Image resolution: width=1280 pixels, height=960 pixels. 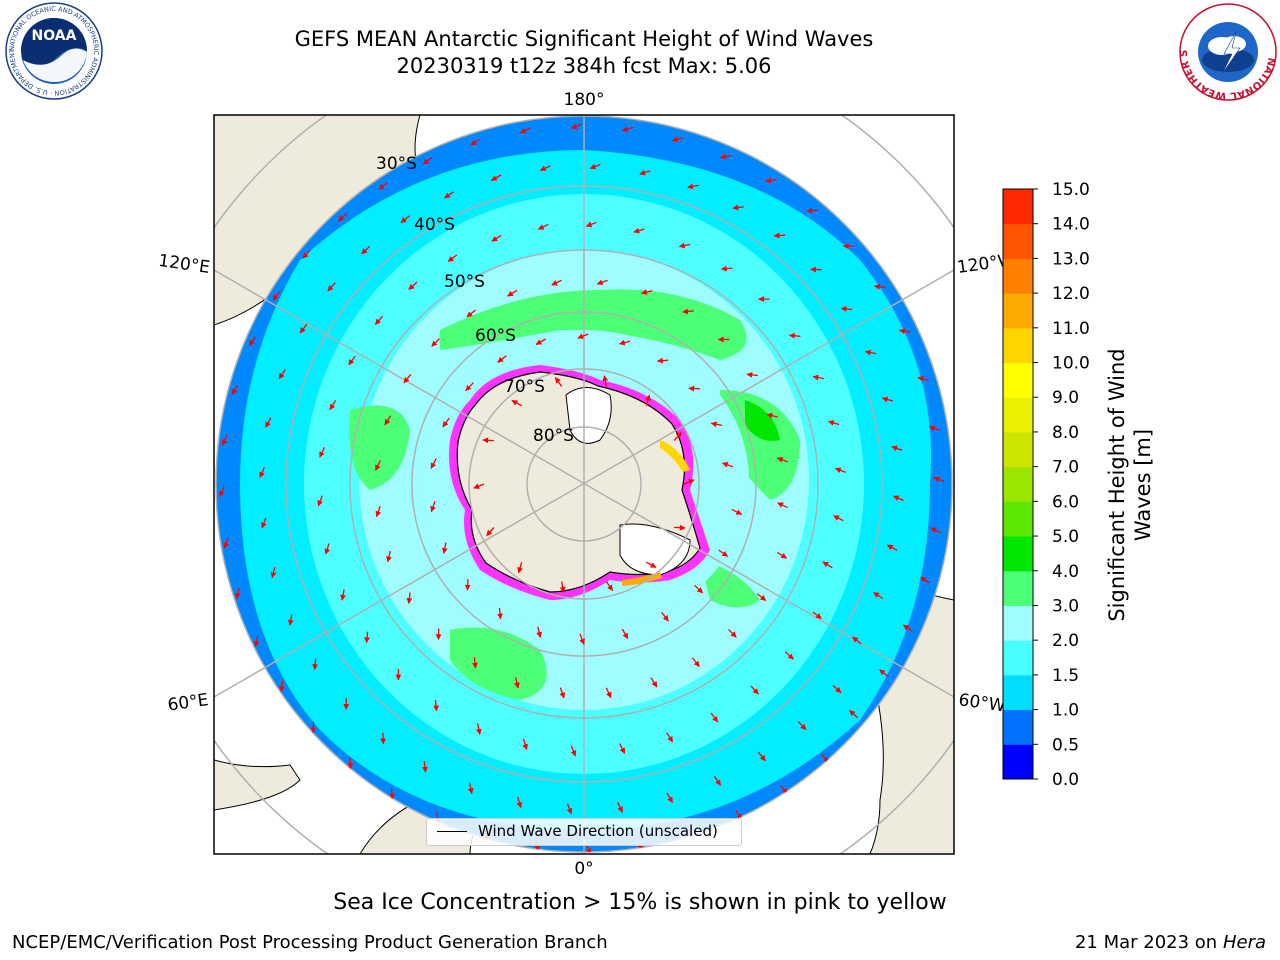 I want to click on colorbar-tick-label: 13.0, so click(x=1071, y=259).